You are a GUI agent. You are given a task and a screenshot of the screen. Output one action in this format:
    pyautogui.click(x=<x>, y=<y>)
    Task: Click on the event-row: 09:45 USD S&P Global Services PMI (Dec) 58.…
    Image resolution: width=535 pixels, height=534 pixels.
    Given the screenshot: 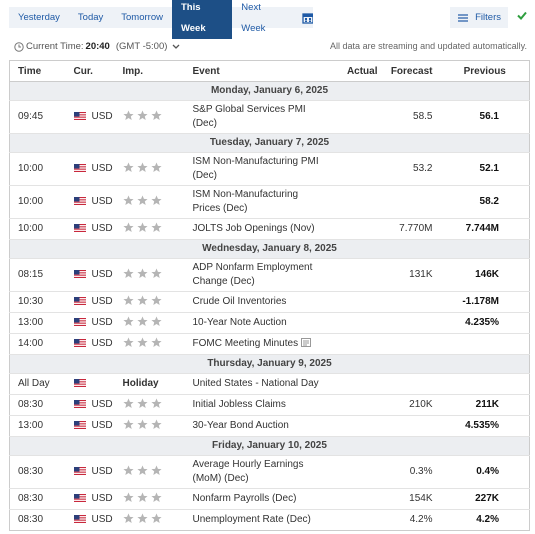 What is the action you would take?
    pyautogui.click(x=269, y=117)
    